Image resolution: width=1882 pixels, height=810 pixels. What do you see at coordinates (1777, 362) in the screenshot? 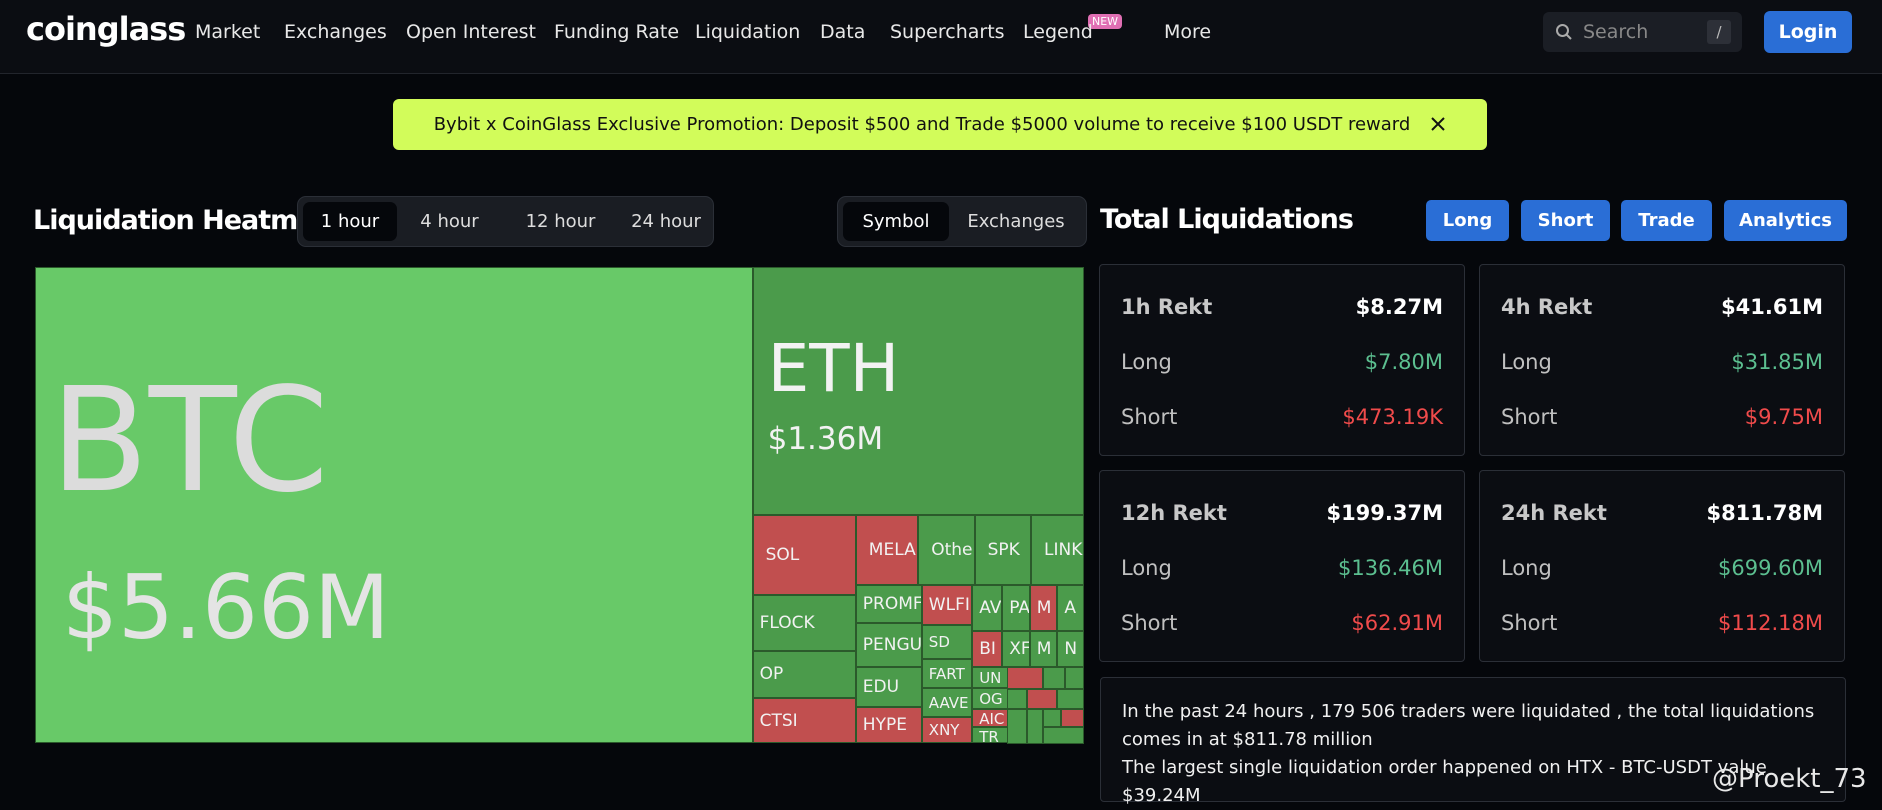
I see `row-value: $31.85M` at bounding box center [1777, 362].